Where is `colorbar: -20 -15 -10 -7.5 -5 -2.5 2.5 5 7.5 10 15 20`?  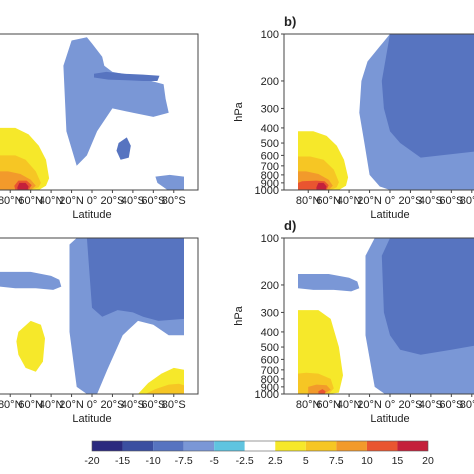
colorbar: -20 -15 -10 -7.5 -5 -2.5 2.5 5 7.5 10 15 20 is located at coordinates (259, 453).